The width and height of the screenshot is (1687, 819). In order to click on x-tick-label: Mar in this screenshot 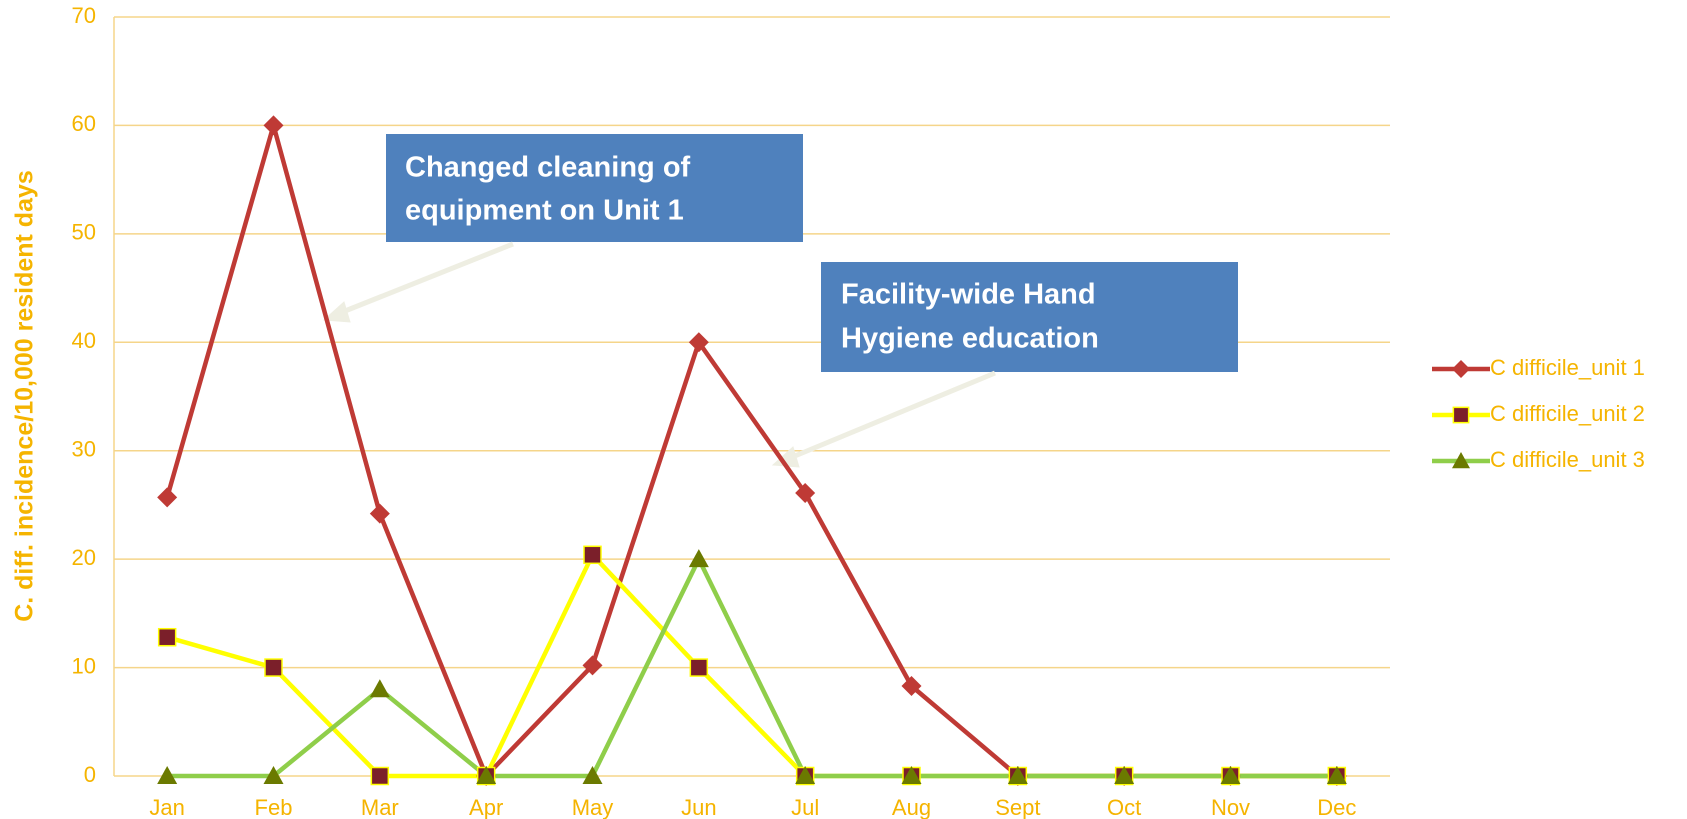, I will do `click(380, 807)`.